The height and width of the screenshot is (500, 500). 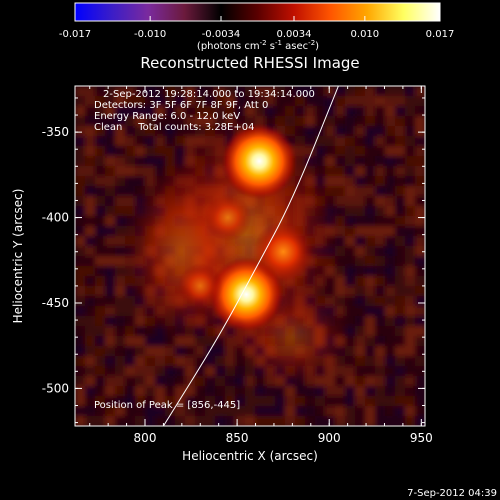 What do you see at coordinates (181, 105) in the screenshot?
I see `info-line-detectors: Detectors: 3F 5F 6F 7F 8F 9F, Att 0` at bounding box center [181, 105].